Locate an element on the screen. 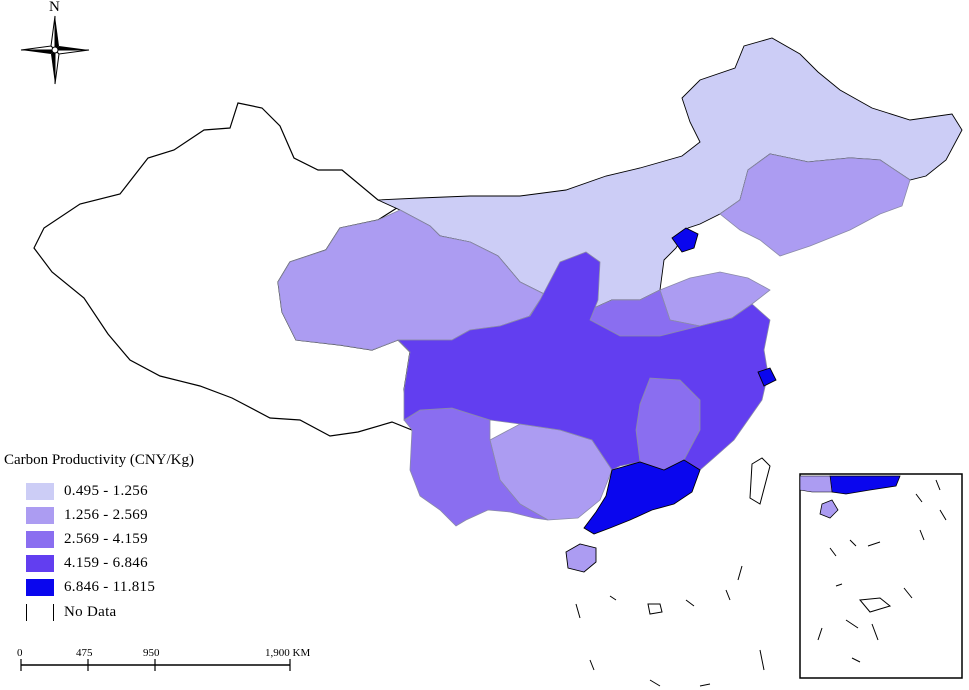  scale-label: 1,900 KM is located at coordinates (288, 653).